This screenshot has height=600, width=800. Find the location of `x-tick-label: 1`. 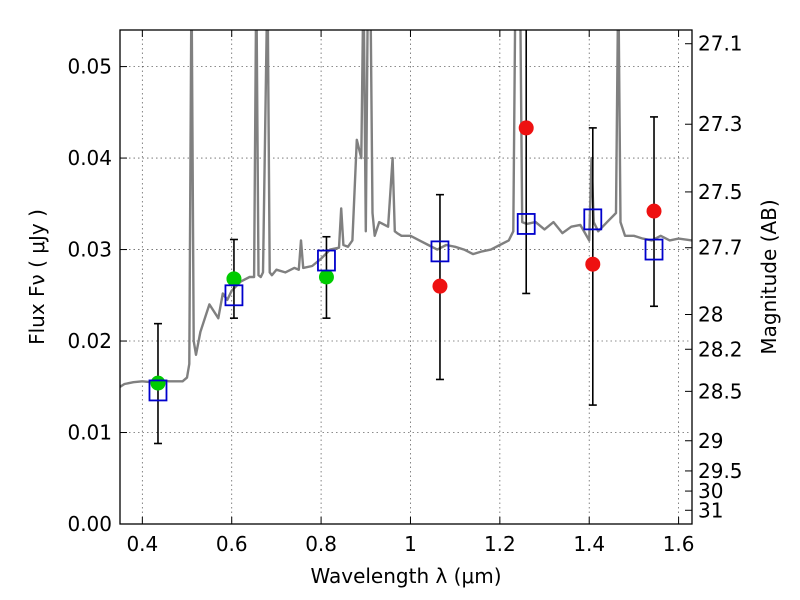

x-tick-label: 1 is located at coordinates (410, 544).